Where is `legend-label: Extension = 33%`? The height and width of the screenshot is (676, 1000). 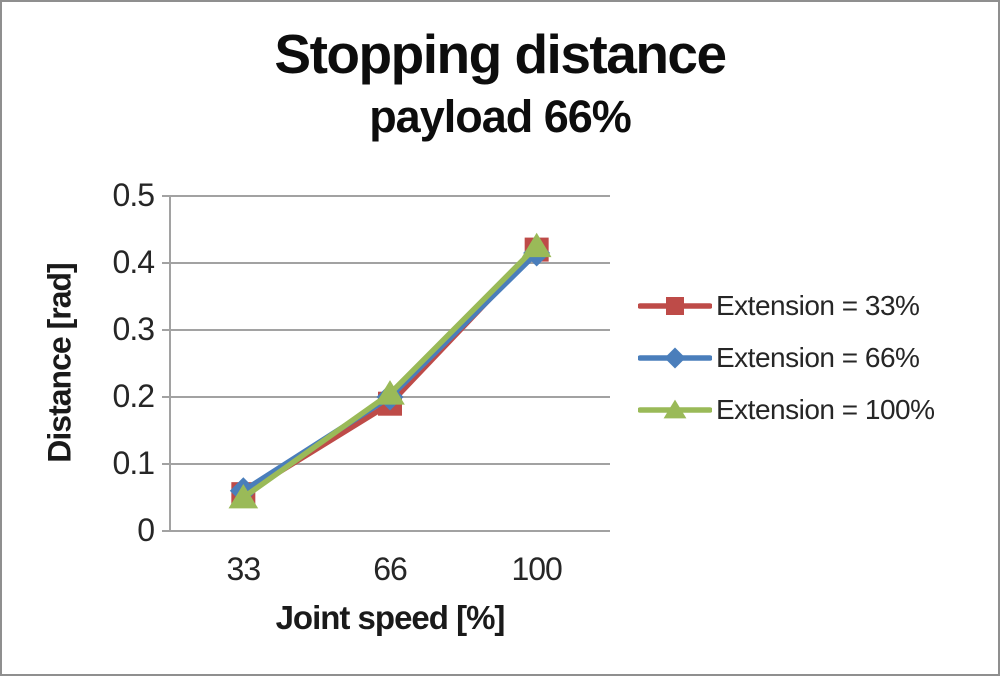 legend-label: Extension = 33% is located at coordinates (818, 305).